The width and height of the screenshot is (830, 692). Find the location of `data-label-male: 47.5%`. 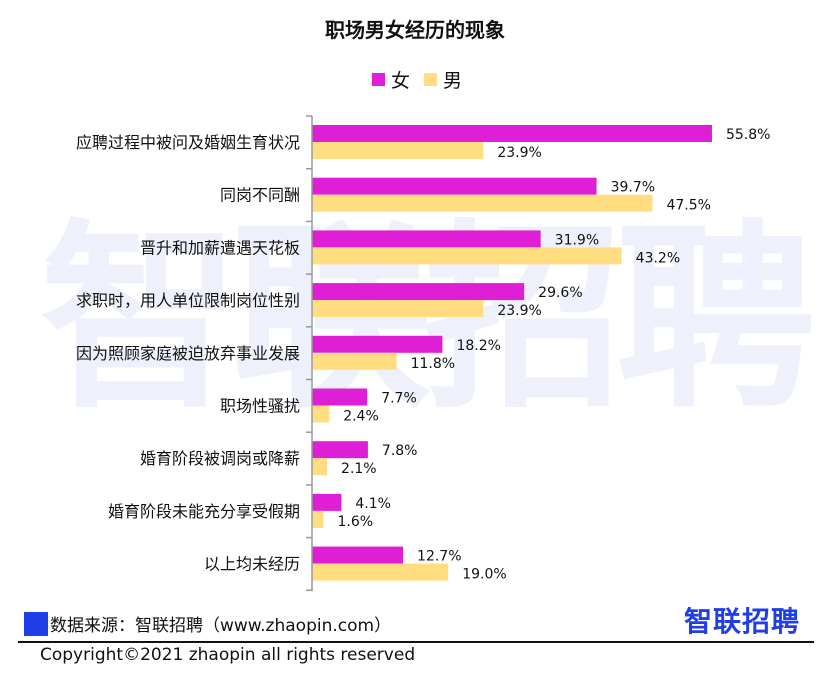

data-label-male: 47.5% is located at coordinates (688, 206).